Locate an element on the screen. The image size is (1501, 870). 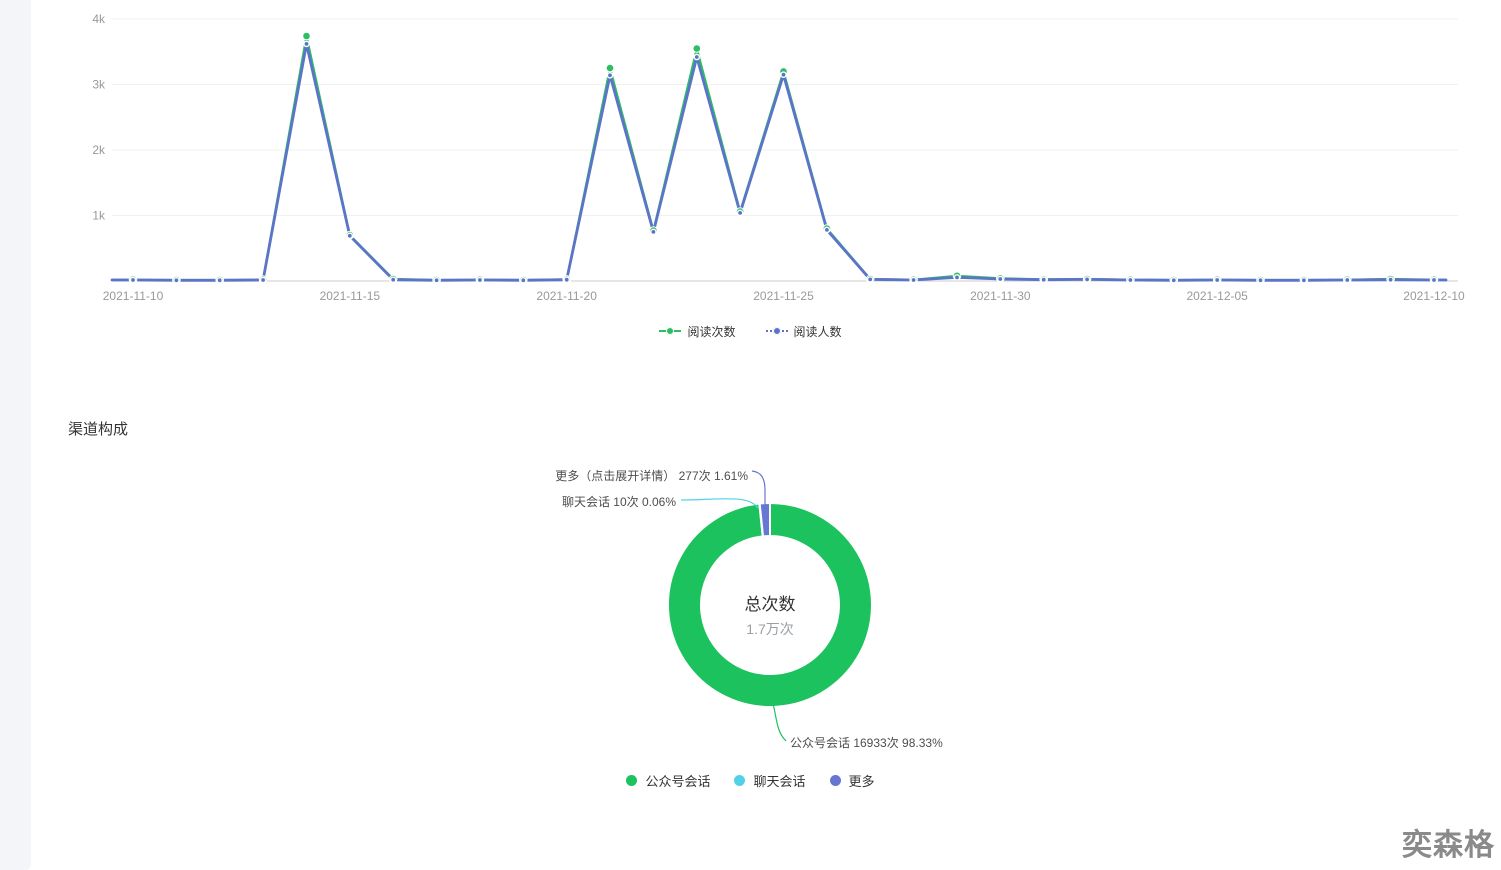
svg-text: 1k is located at coordinates (99, 216).